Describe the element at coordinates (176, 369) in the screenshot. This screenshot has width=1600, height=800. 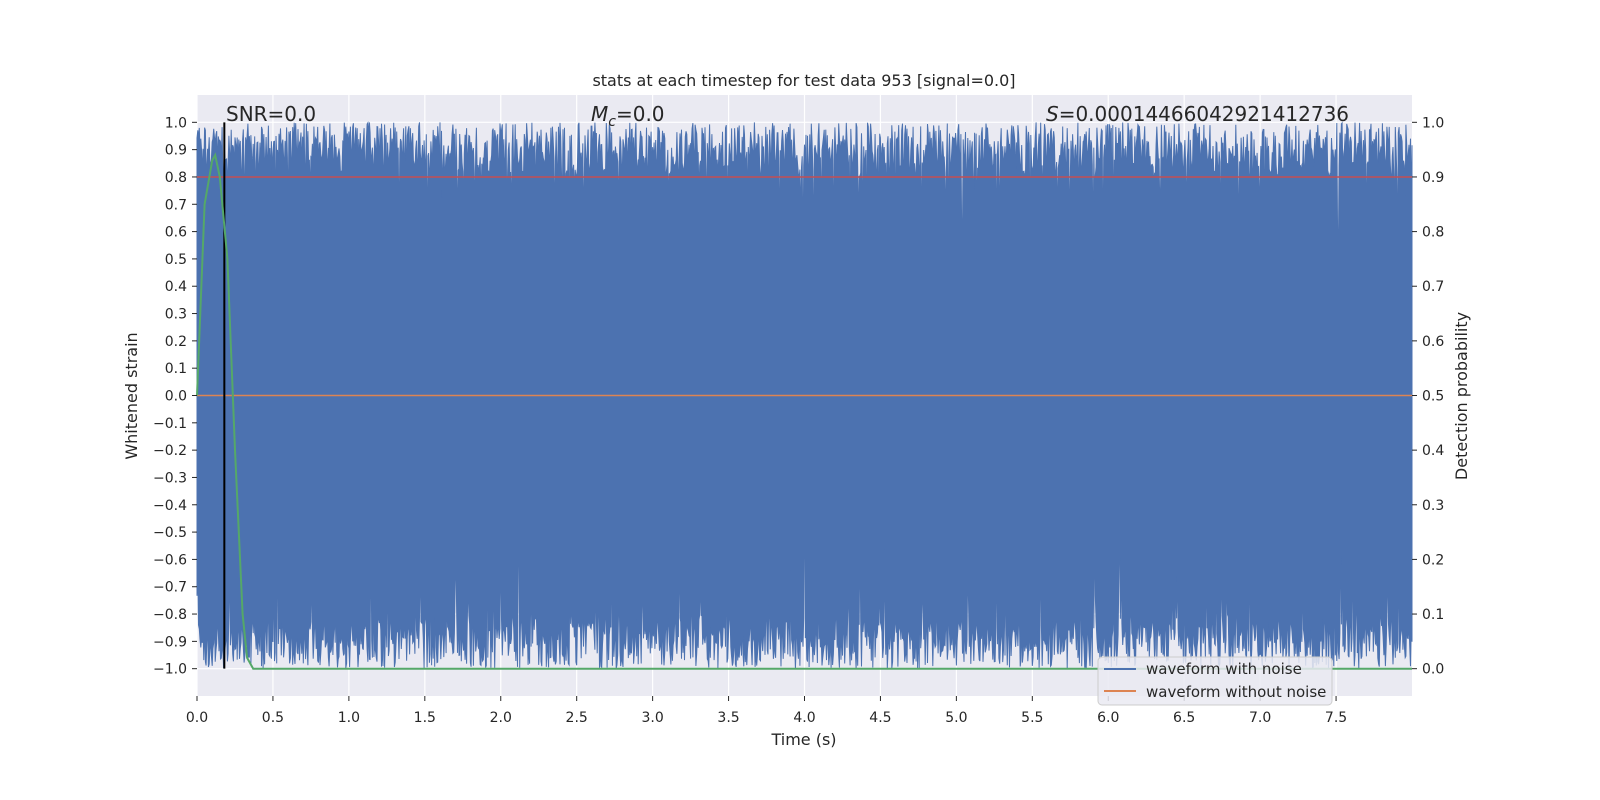
I see `y-tick-label: 0.1` at that location.